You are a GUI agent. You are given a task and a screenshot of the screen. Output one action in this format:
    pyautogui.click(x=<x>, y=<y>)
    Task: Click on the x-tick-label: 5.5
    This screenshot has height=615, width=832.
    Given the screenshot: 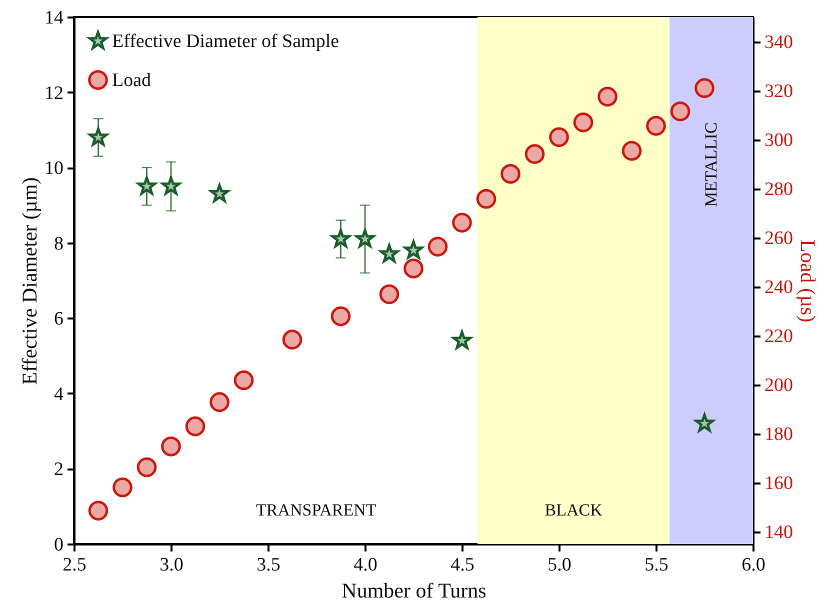 What is the action you would take?
    pyautogui.click(x=656, y=565)
    